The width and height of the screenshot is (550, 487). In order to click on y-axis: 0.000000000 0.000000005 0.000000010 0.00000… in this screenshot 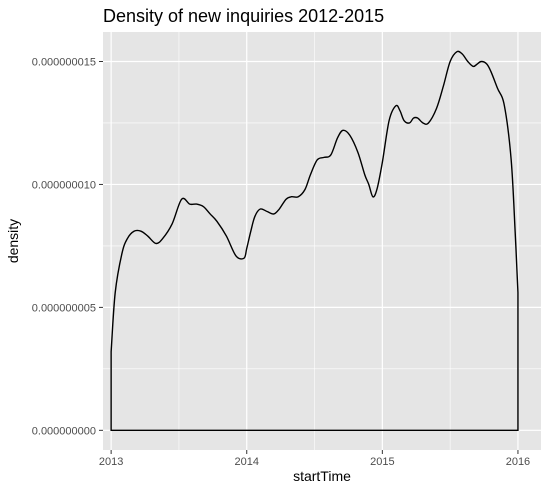, I will do `click(67, 247)`.